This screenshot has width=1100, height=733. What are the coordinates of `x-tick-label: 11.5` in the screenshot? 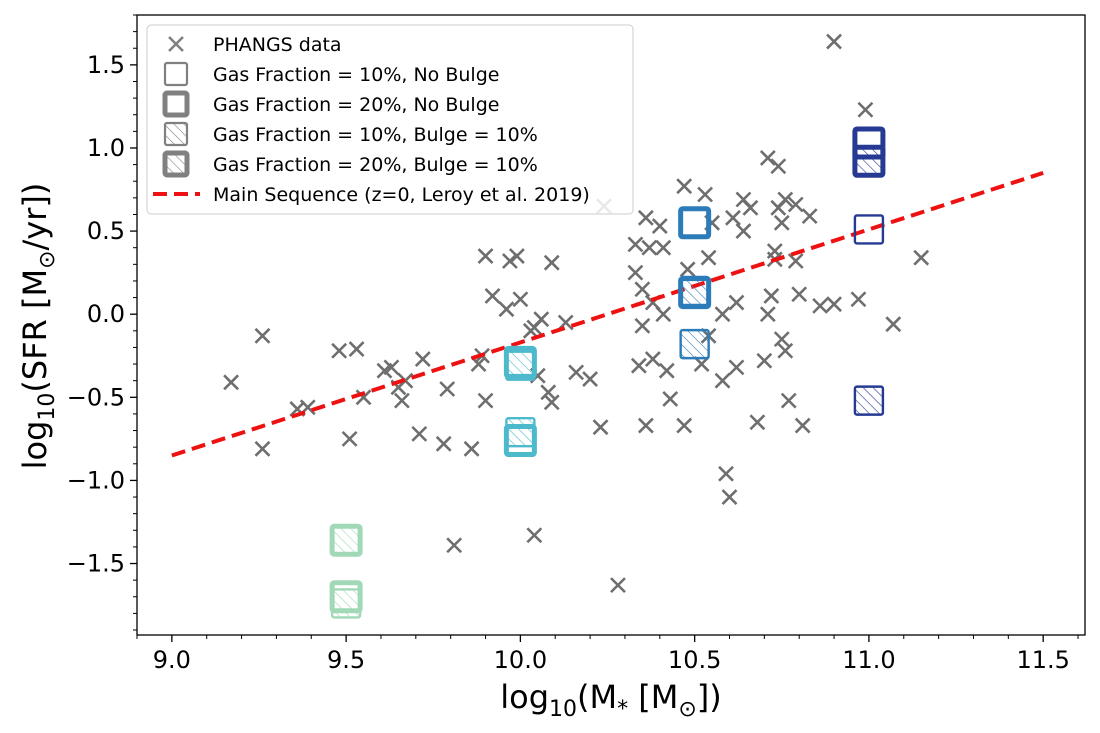 It's located at (1042, 660).